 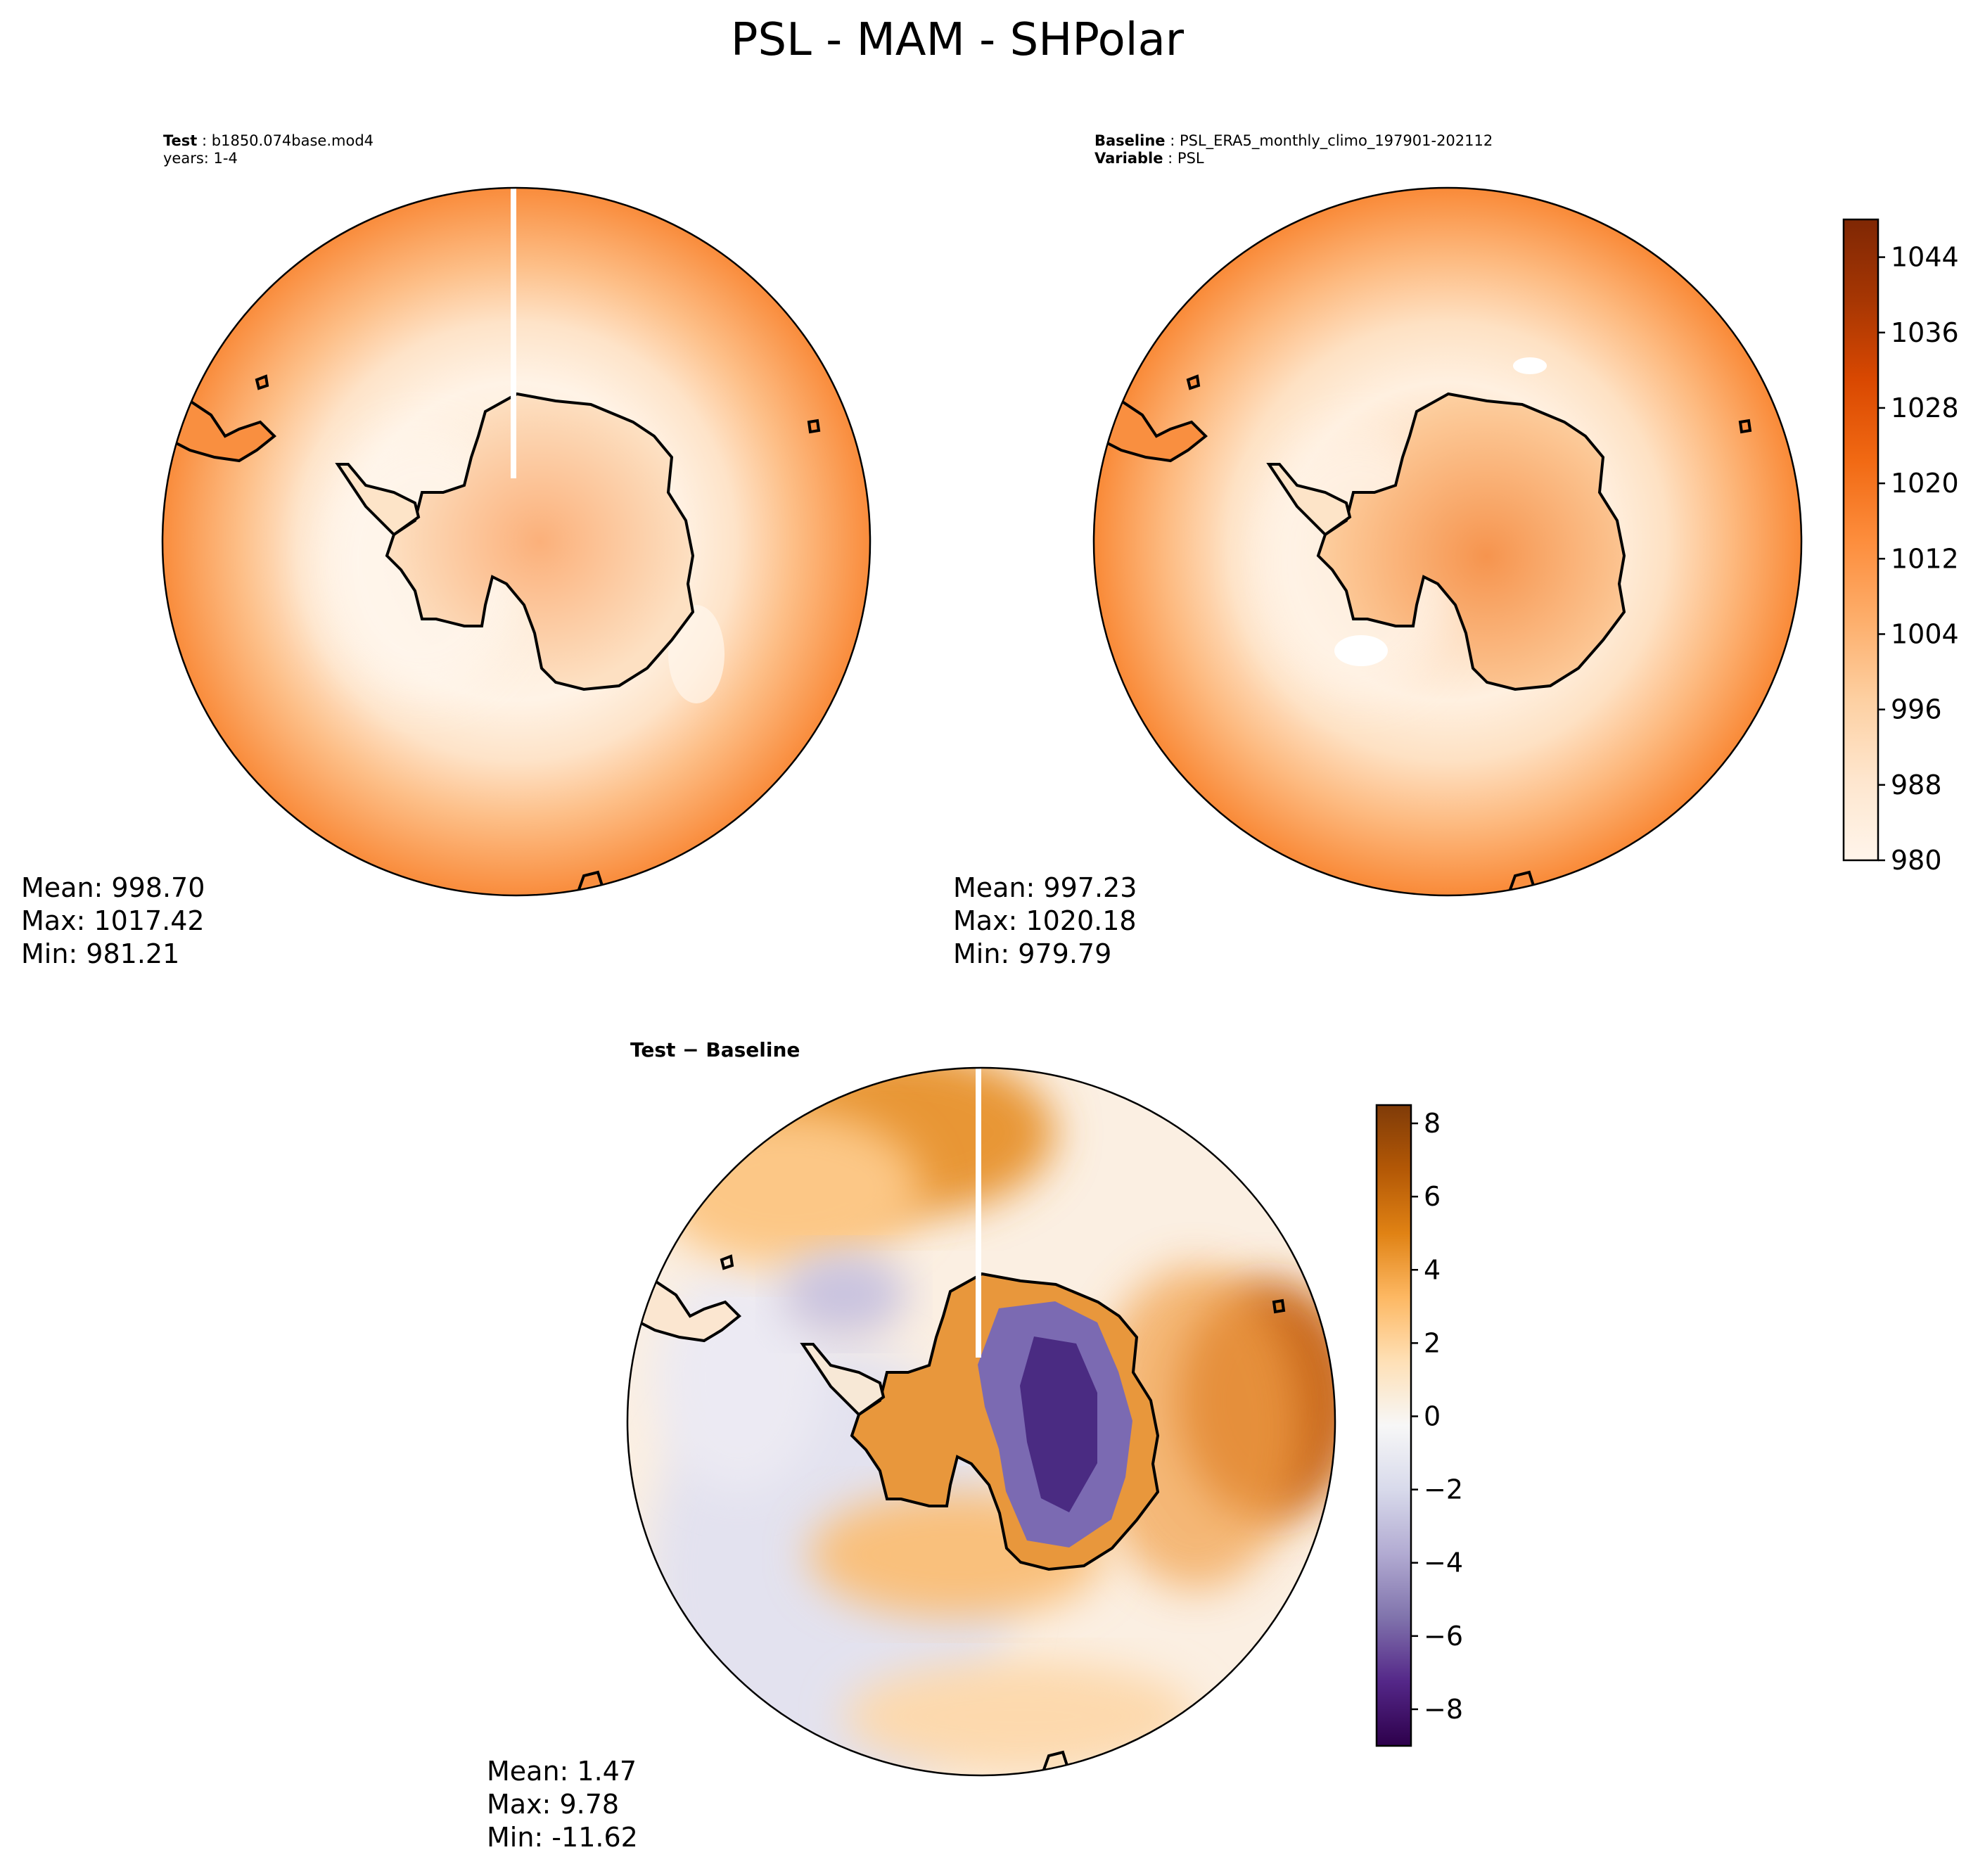 I want to click on colorbar-psl-tick-label: 988, so click(x=1916, y=785).